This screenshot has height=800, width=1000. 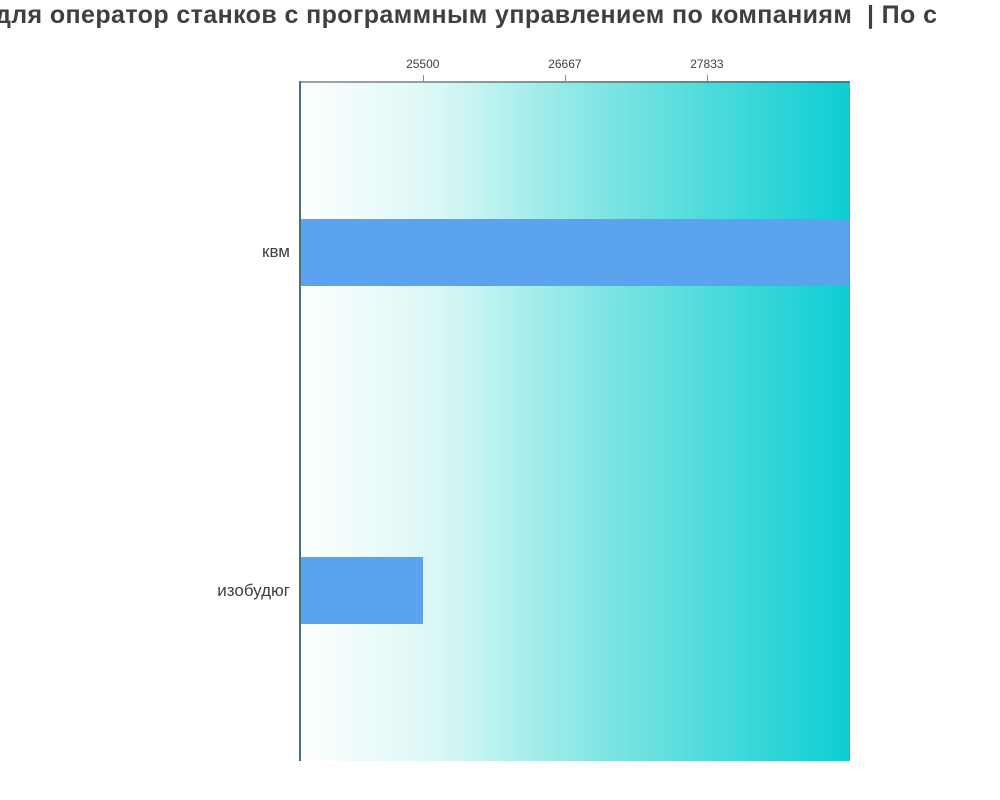 What do you see at coordinates (276, 252) in the screenshot?
I see `y-category-label: квм` at bounding box center [276, 252].